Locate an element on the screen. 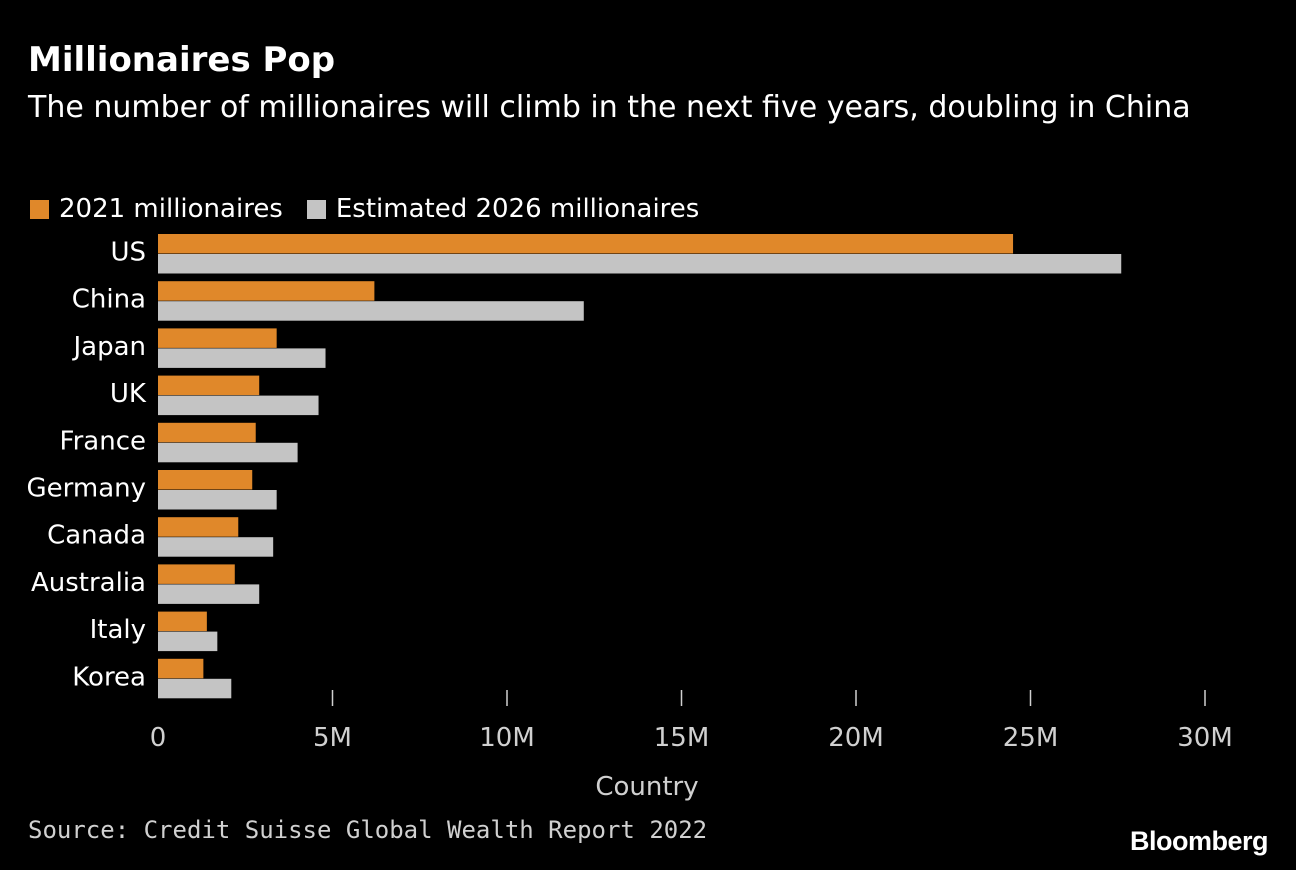 This screenshot has height=870, width=1296. legend-label-2026: Estimated 2026 millionaires is located at coordinates (517, 209).